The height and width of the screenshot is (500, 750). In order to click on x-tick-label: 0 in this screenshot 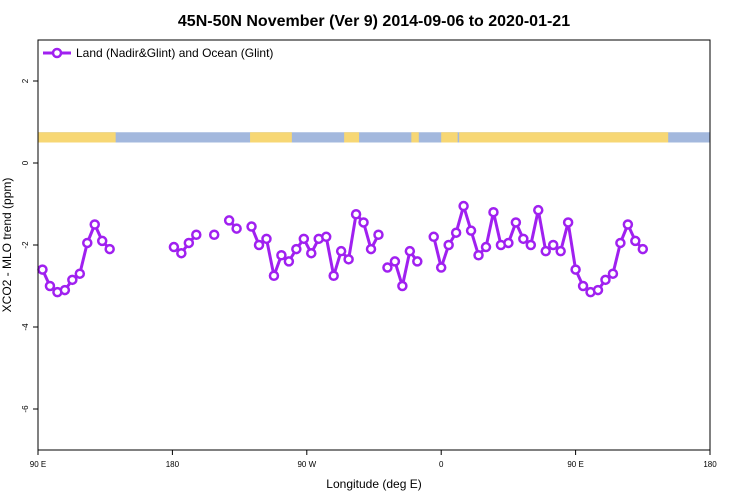, I will do `click(441, 464)`.